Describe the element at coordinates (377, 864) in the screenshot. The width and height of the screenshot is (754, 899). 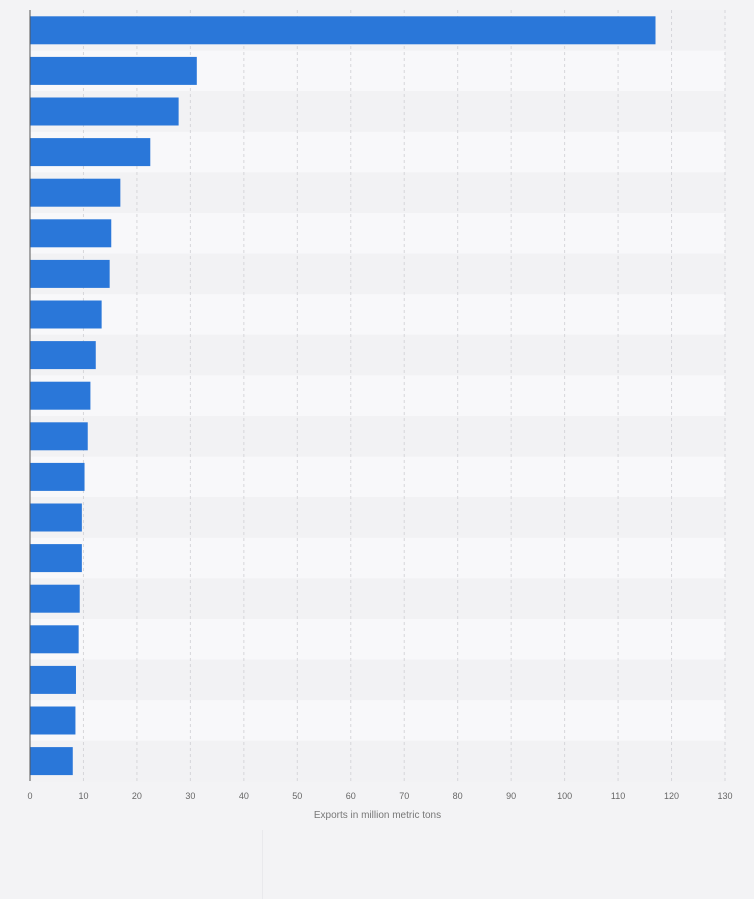
I see `footer-band` at that location.